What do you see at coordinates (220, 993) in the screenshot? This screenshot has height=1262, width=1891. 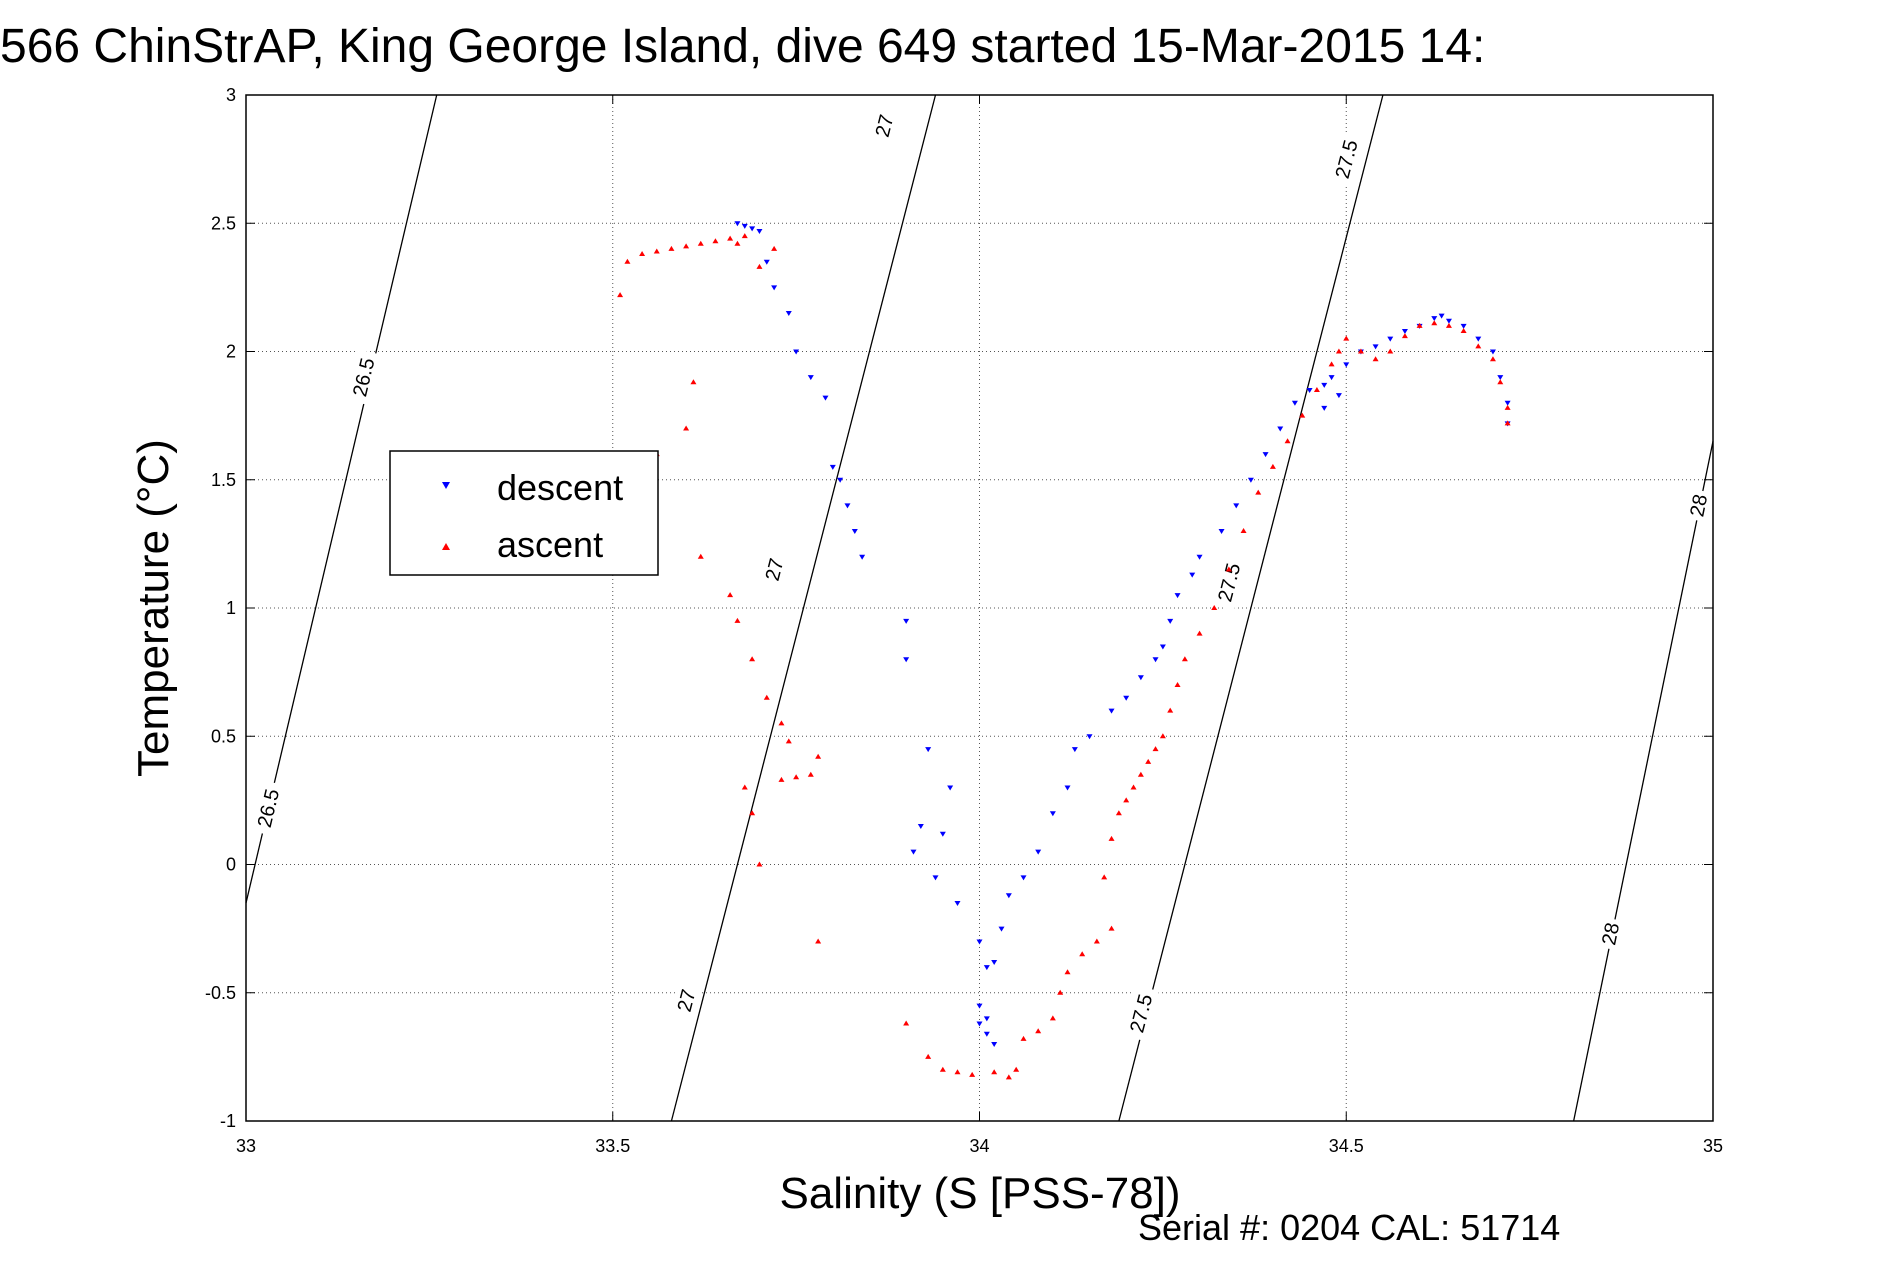 I see `y-tick-label: -0.5` at bounding box center [220, 993].